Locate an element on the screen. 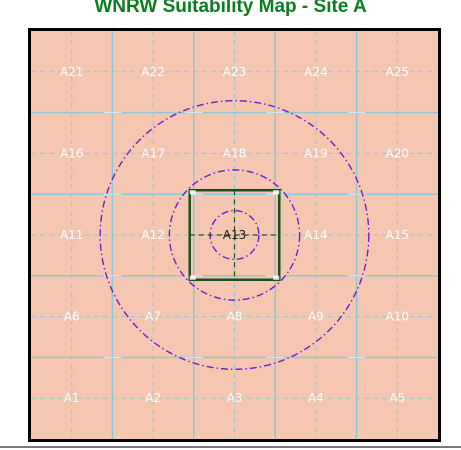  cell-label-a19: A19 is located at coordinates (315, 153).